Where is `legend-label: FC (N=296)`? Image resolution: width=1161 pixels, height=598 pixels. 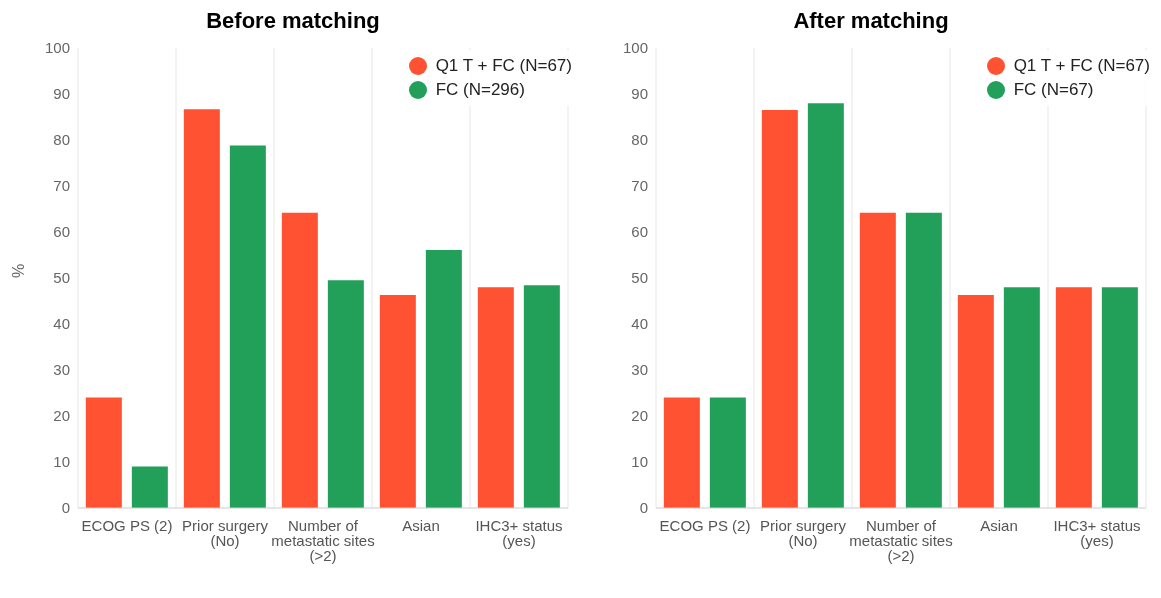
legend-label: FC (N=296) is located at coordinates (480, 90).